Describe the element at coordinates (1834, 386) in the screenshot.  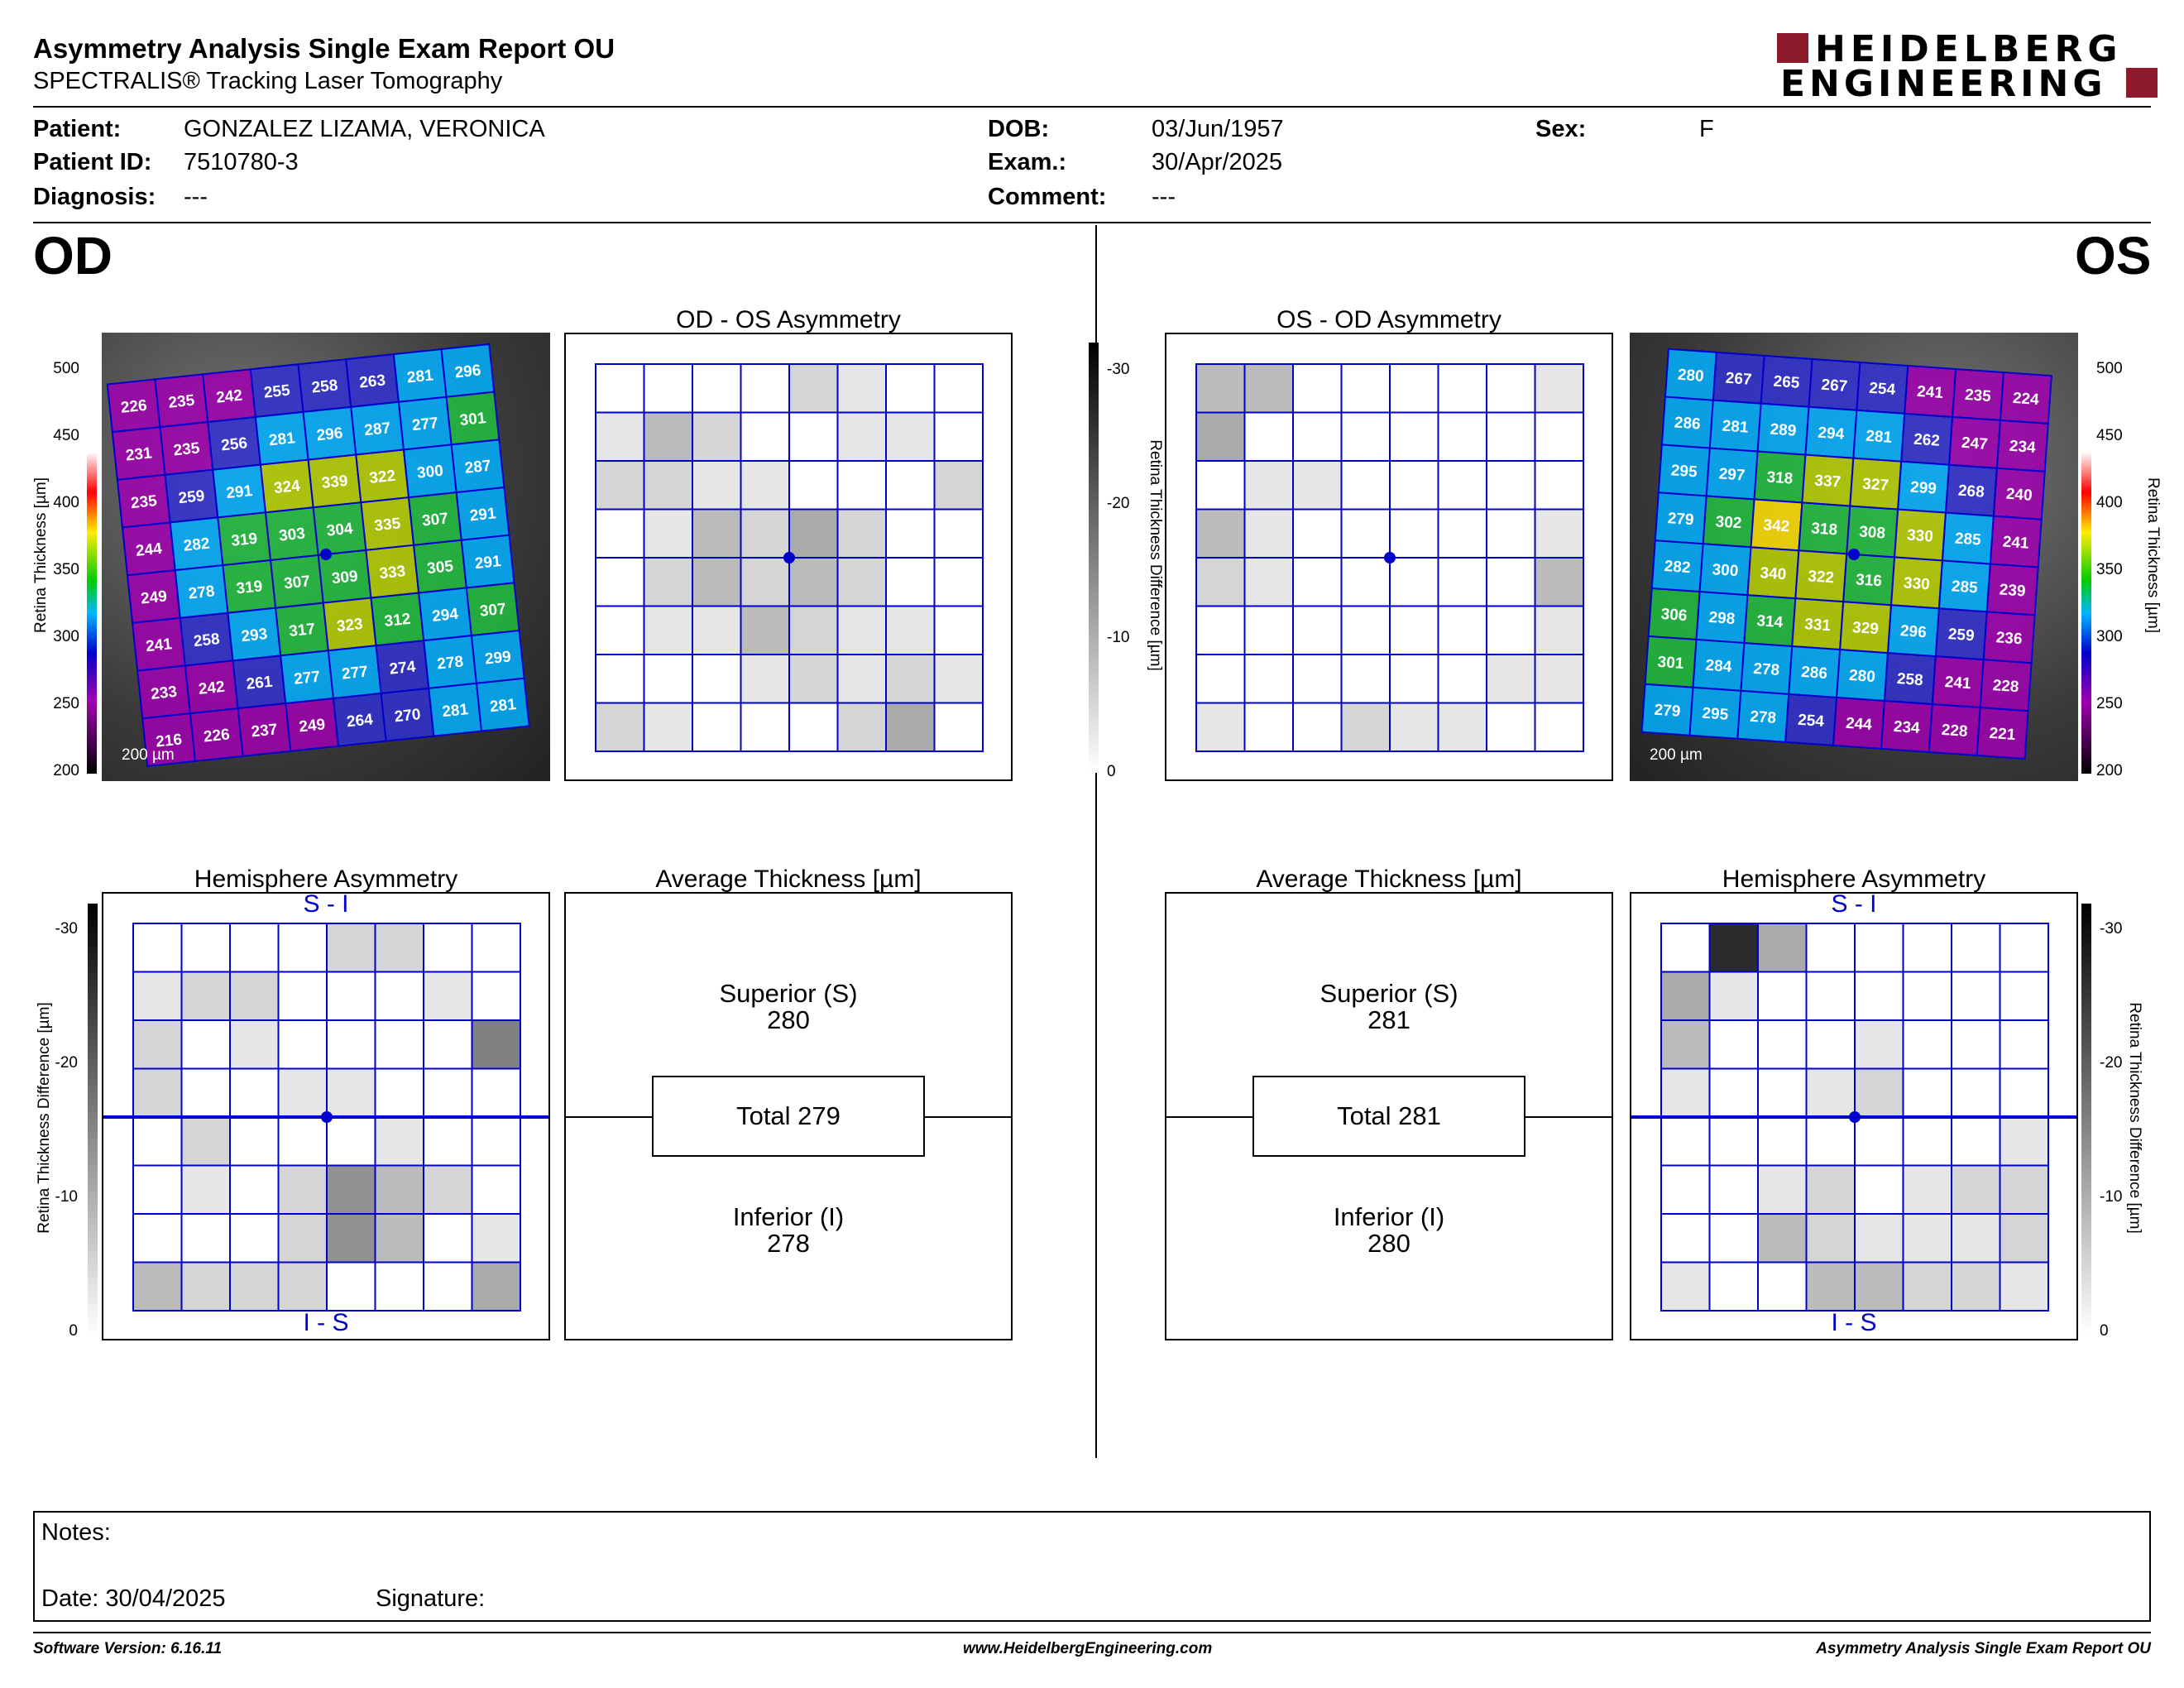
I see `os-map-value-0-3: 267` at that location.